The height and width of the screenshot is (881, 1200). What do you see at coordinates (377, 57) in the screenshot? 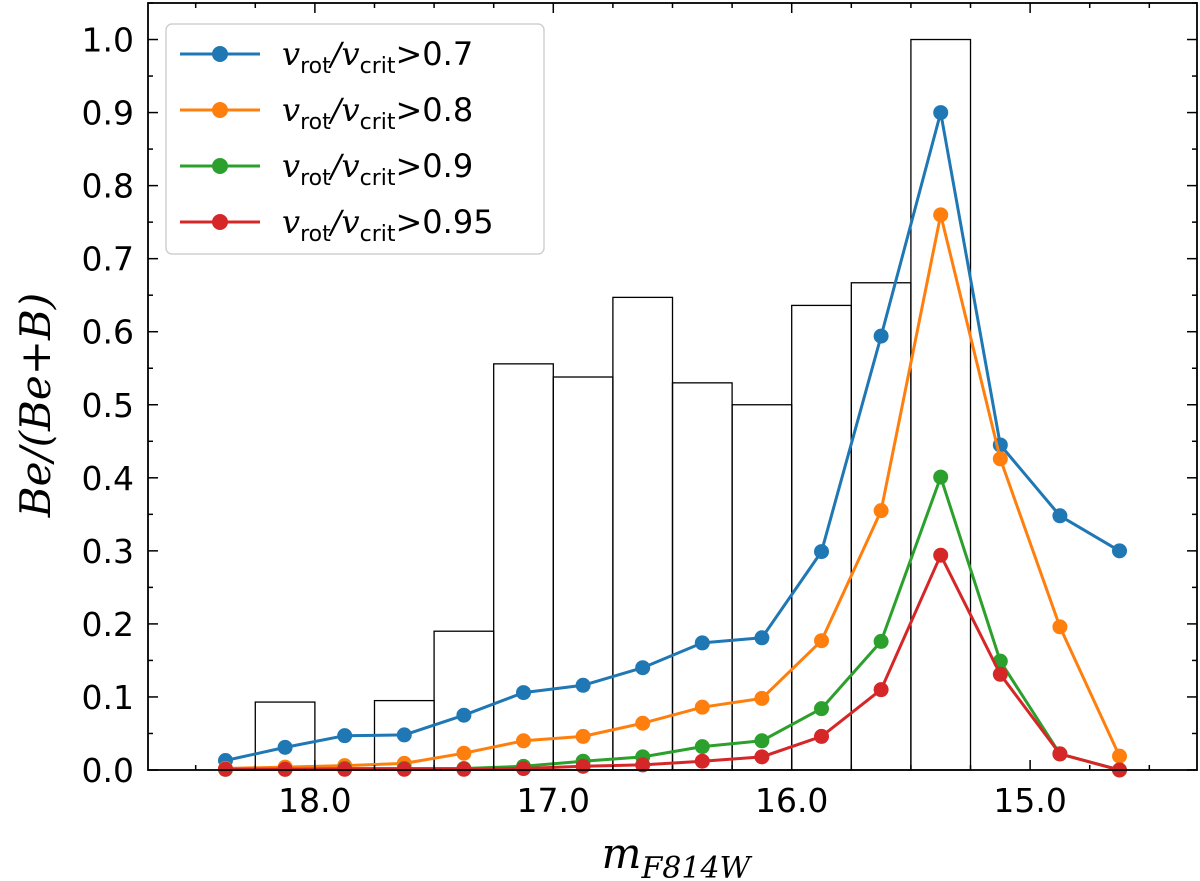
I see `legend-label: vrot/vcrit>0.7` at bounding box center [377, 57].